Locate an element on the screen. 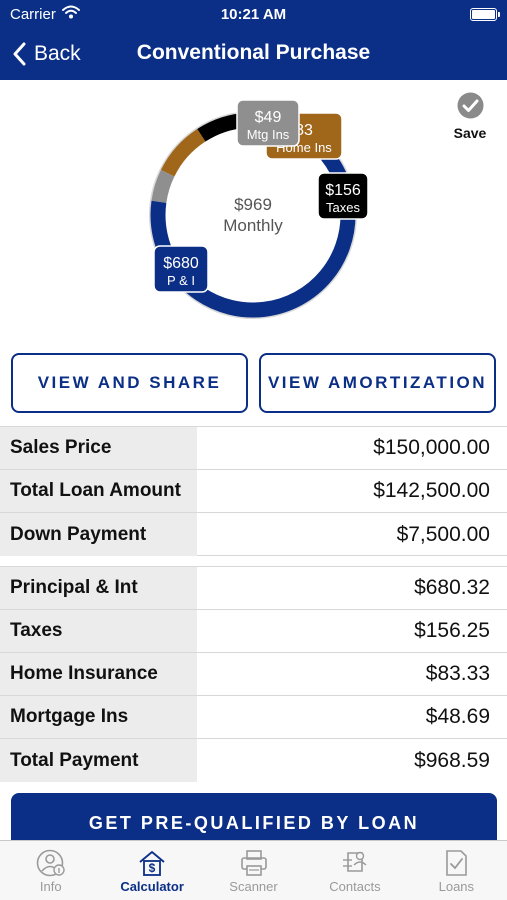 The height and width of the screenshot is (900, 507). callout-value: $680 is located at coordinates (181, 263).